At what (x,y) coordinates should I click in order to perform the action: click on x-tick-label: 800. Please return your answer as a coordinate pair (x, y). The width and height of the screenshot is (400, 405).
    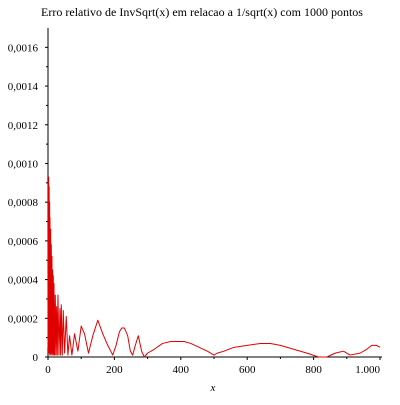
    Looking at the image, I should click on (313, 370).